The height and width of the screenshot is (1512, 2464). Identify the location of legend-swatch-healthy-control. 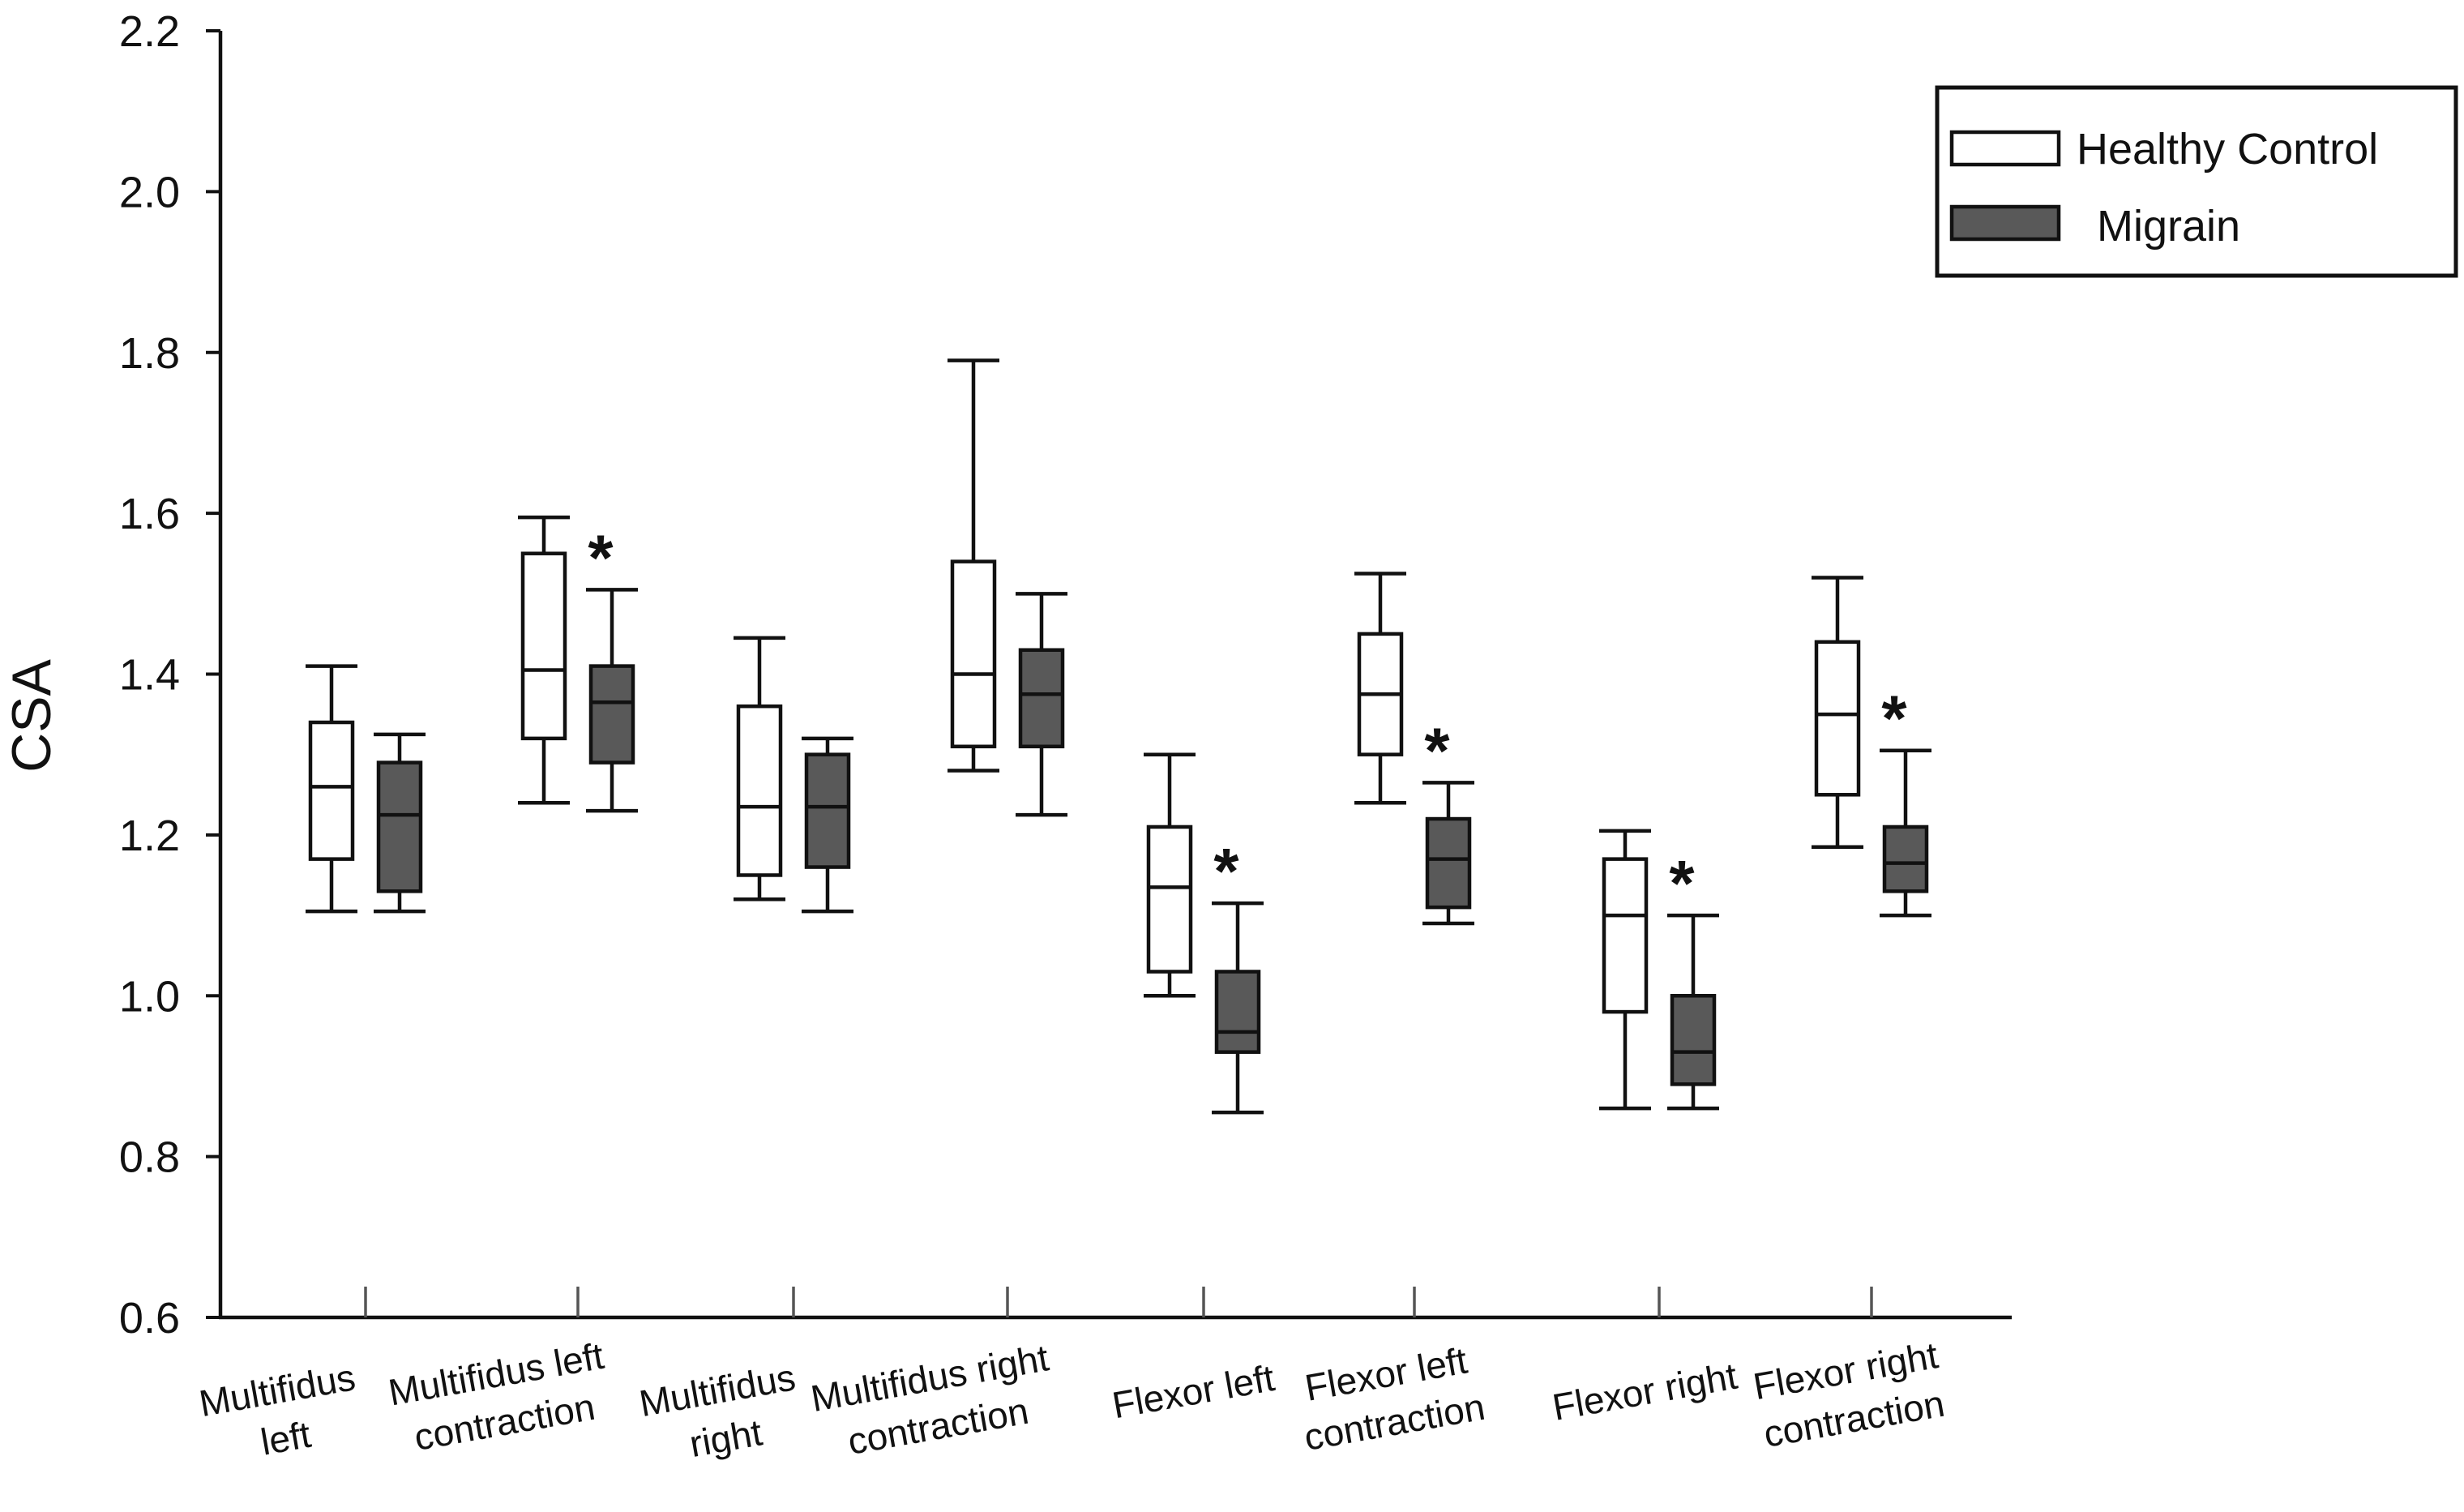
(2005, 148).